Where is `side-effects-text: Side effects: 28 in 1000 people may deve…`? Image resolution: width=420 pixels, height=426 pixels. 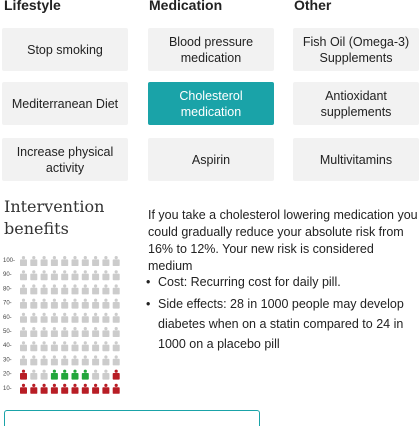
side-effects-text: Side effects: 28 in 1000 people may deve… is located at coordinates (281, 324).